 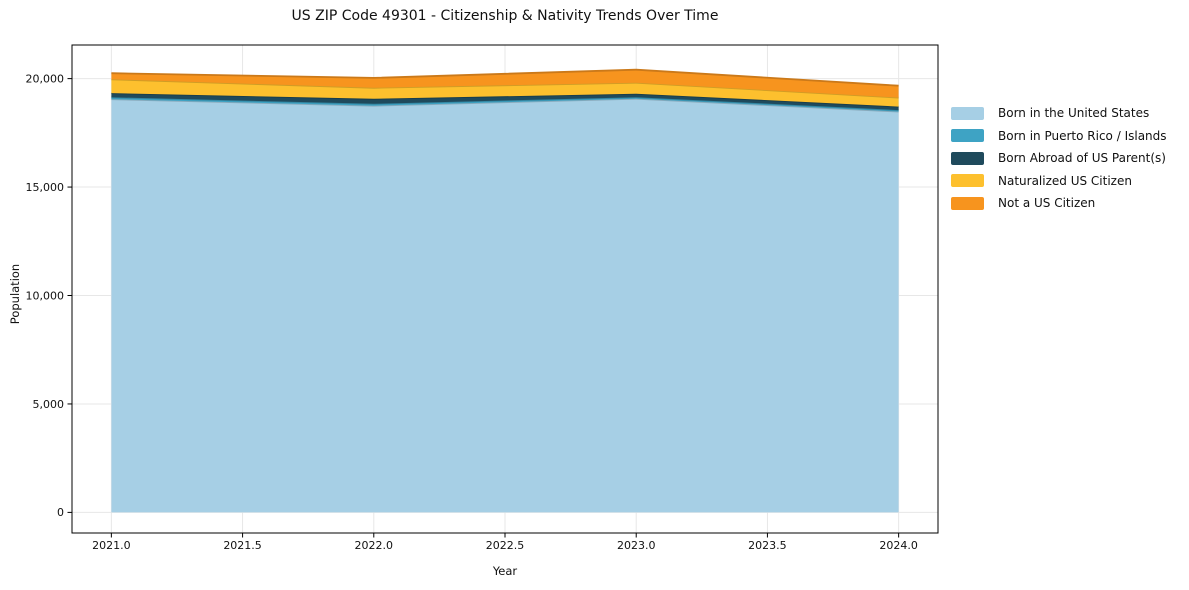 What do you see at coordinates (505, 77) in the screenshot?
I see `area-edge-not-a-us-citizen` at bounding box center [505, 77].